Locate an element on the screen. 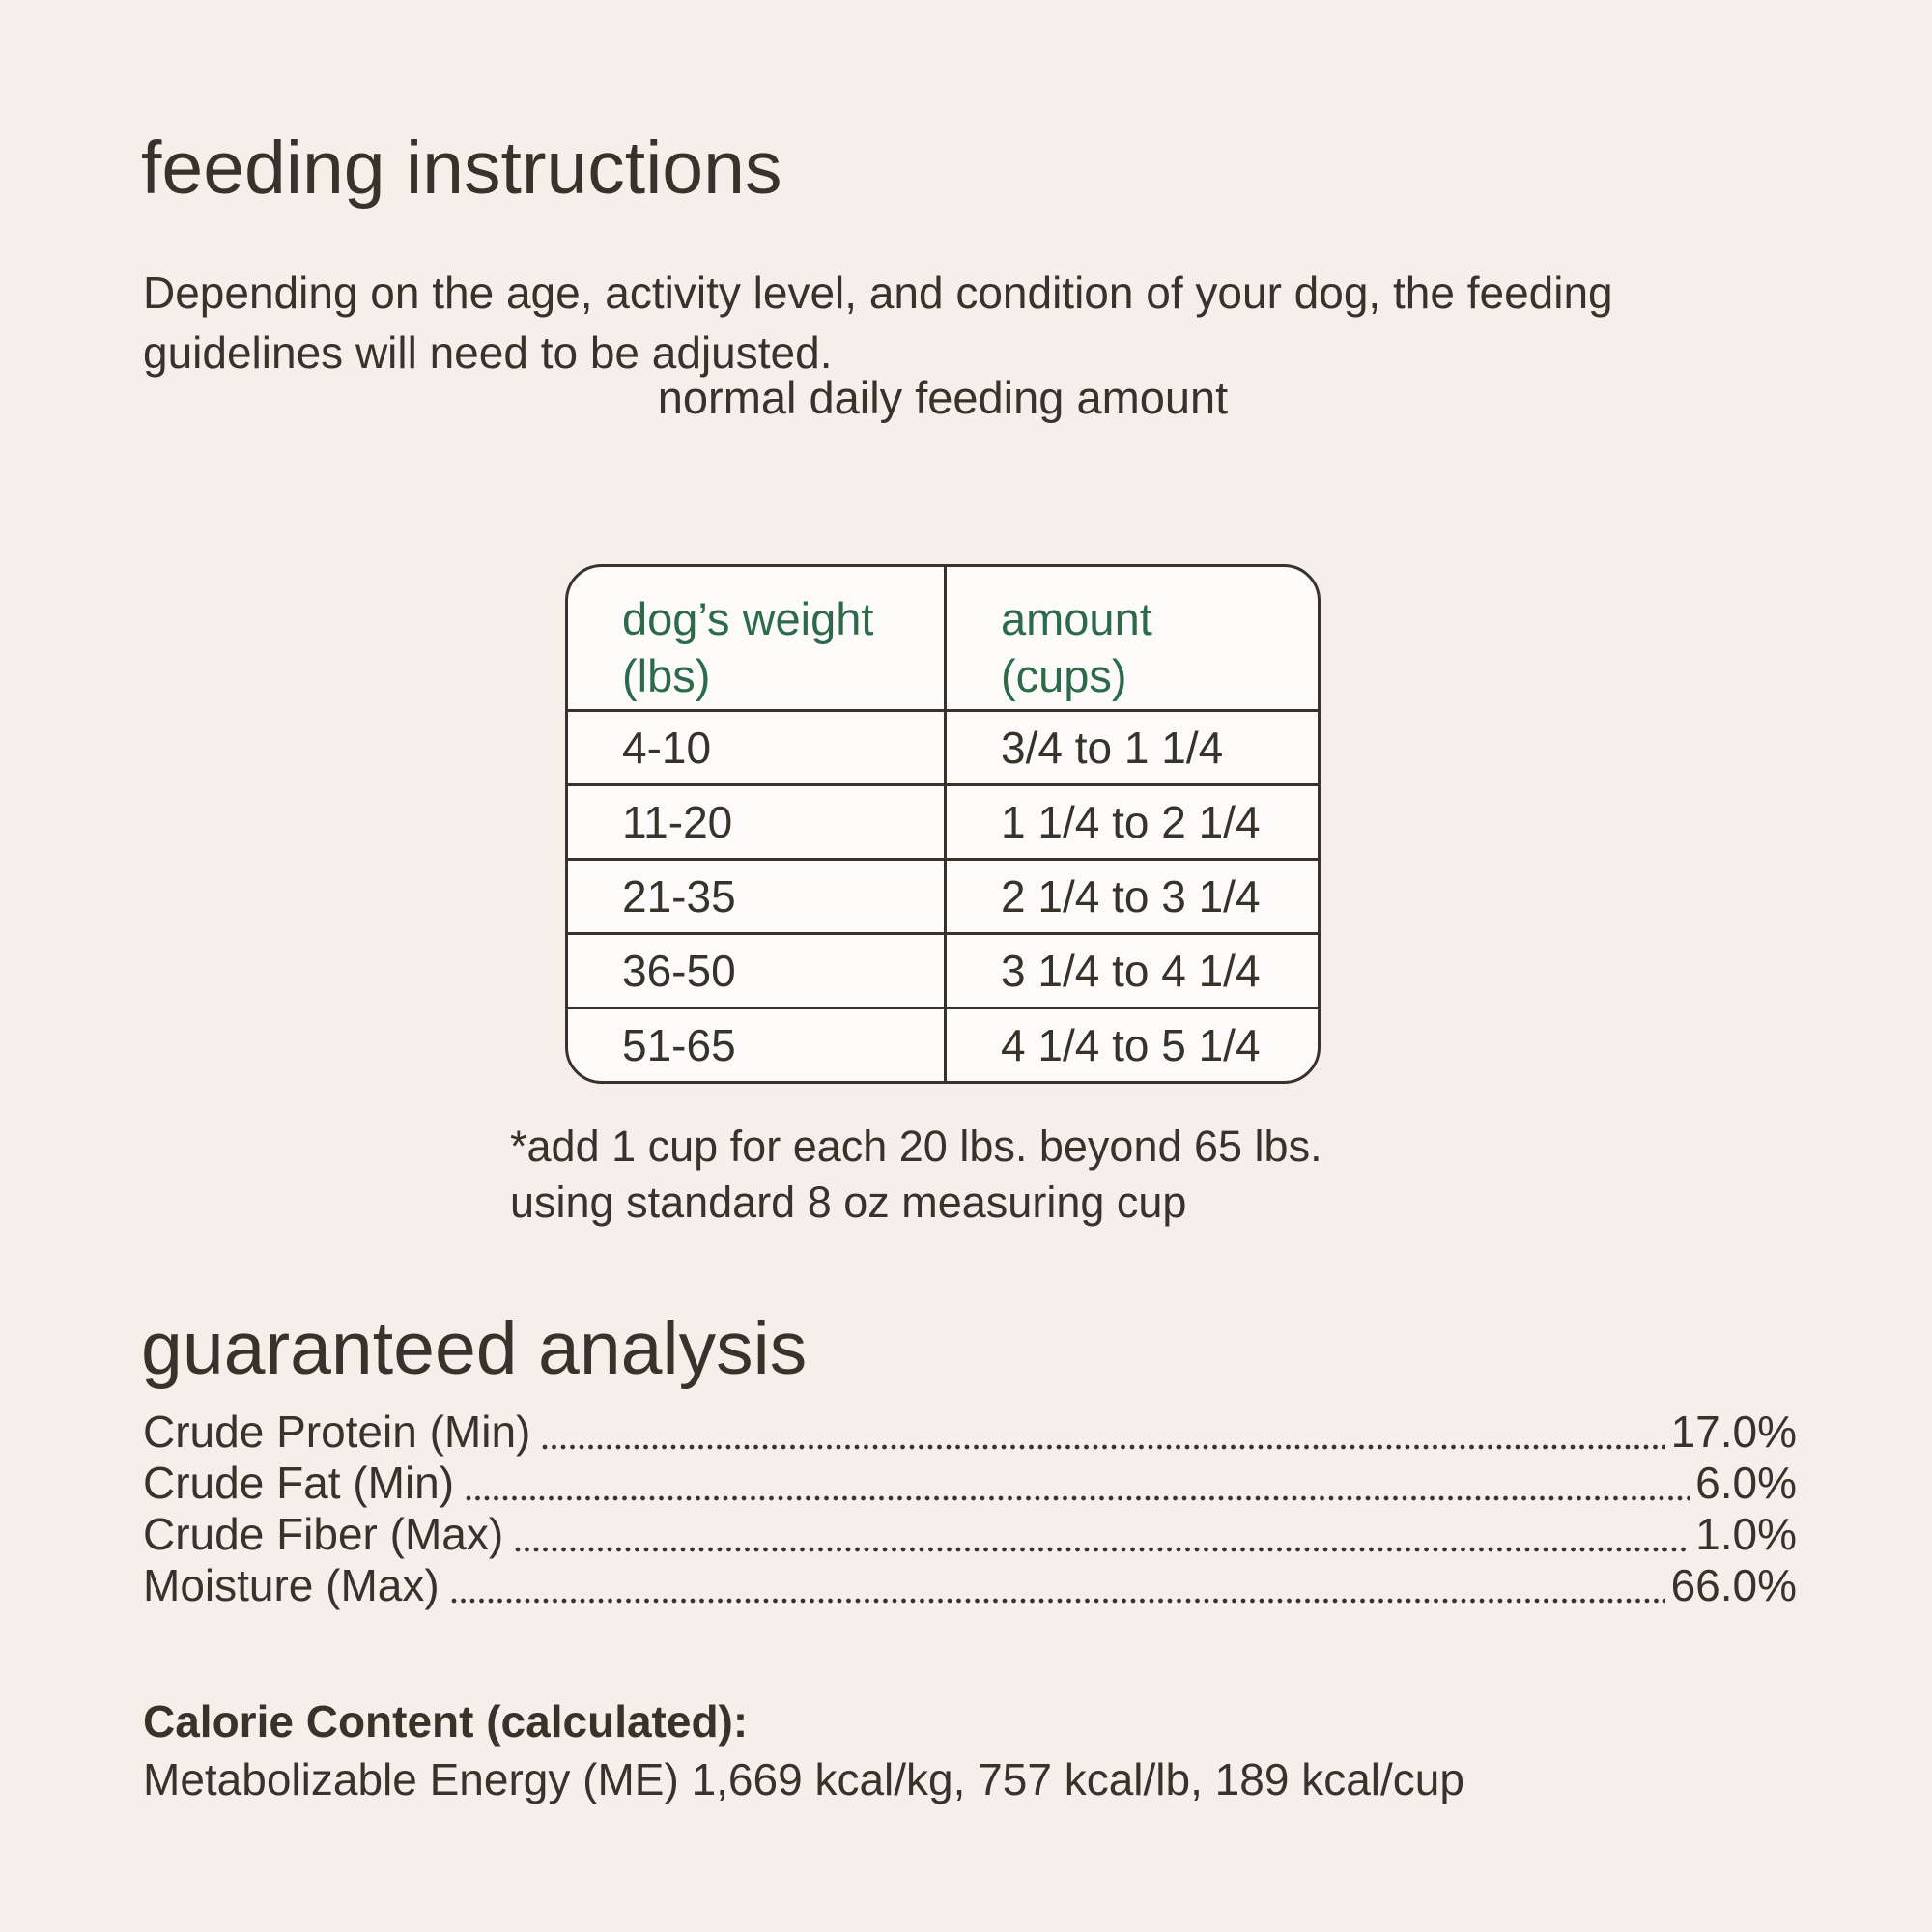 The height and width of the screenshot is (1932, 1932). weight-cell: 36-50 is located at coordinates (757, 971).